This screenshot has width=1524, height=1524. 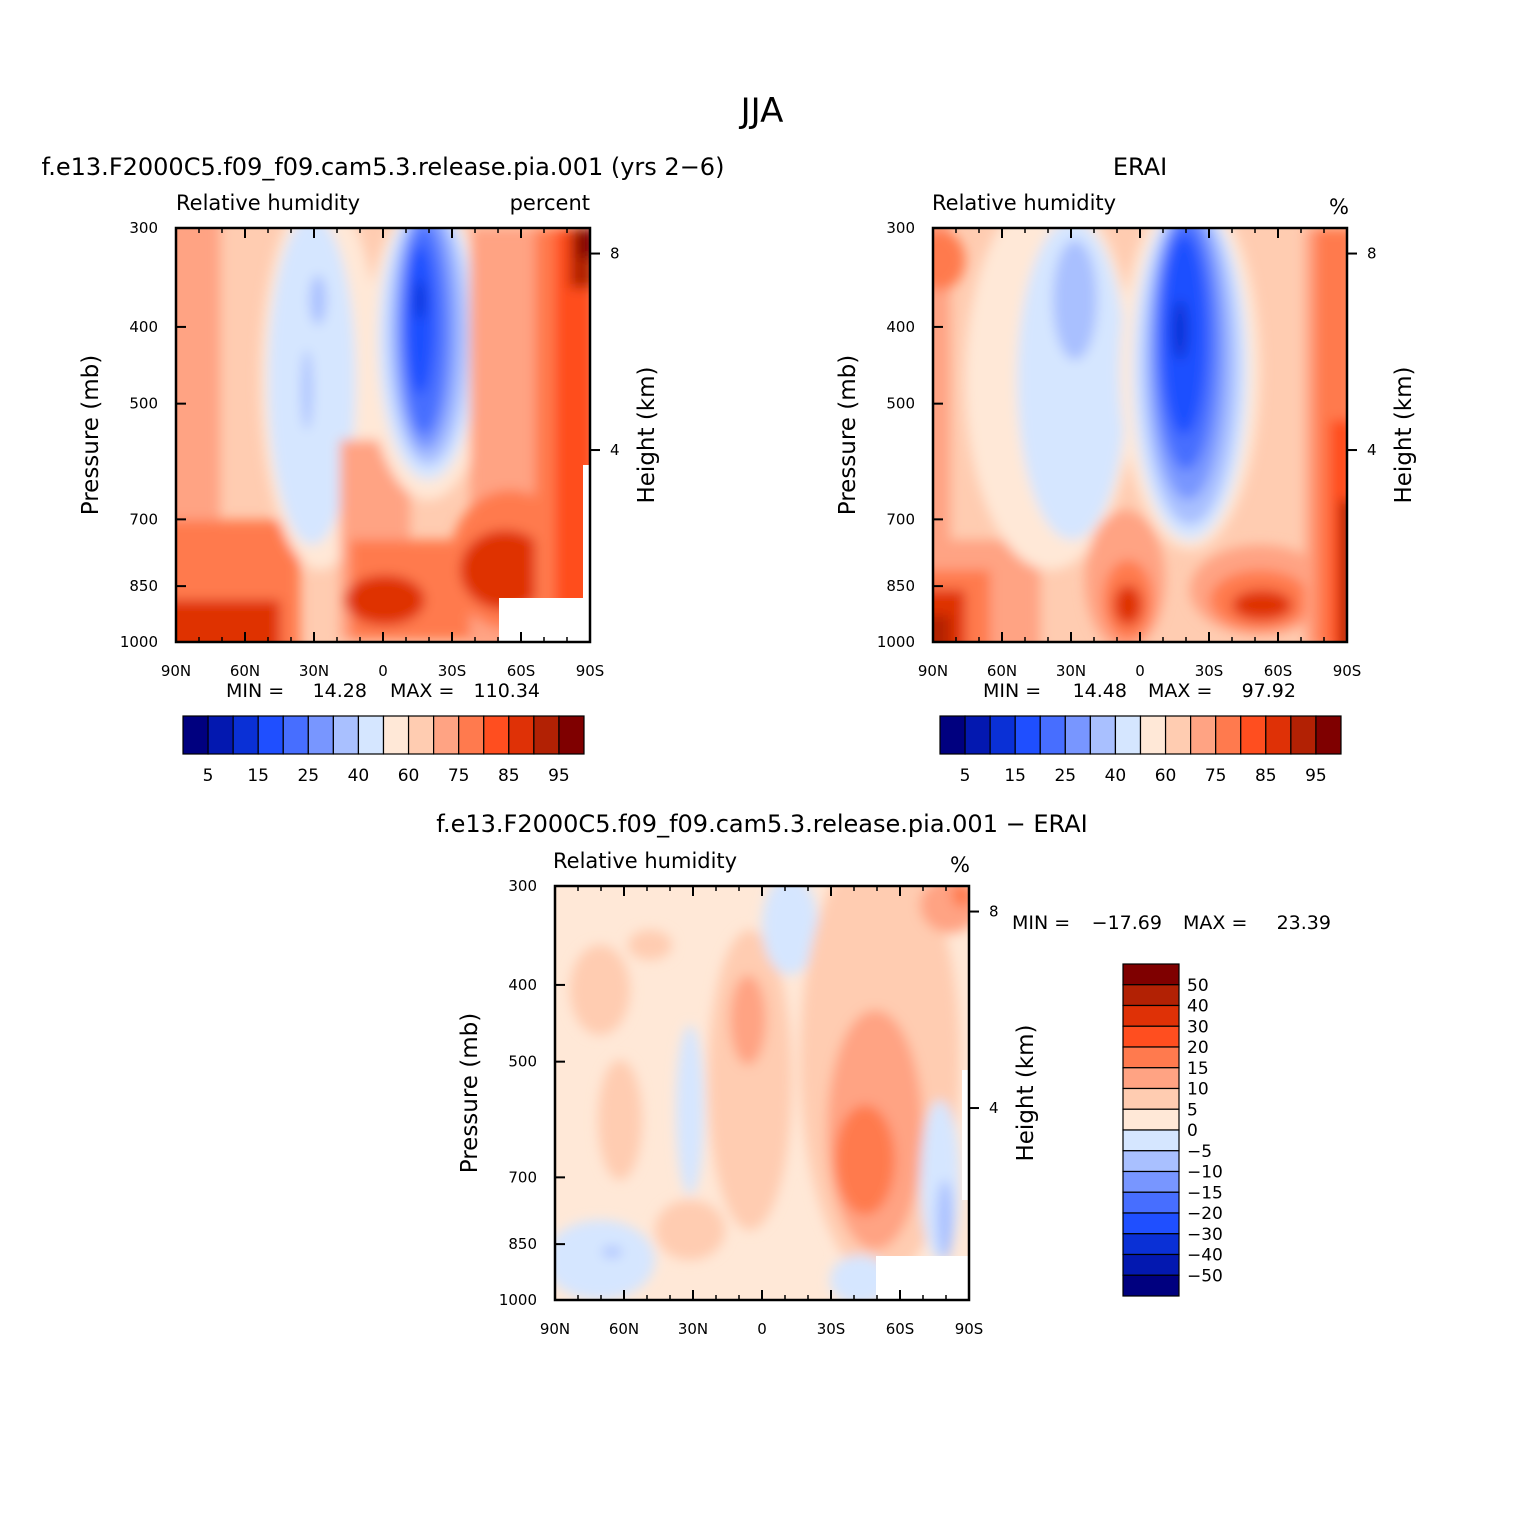 I want to click on panel-diff-xtick-label: 60N, so click(x=624, y=1329).